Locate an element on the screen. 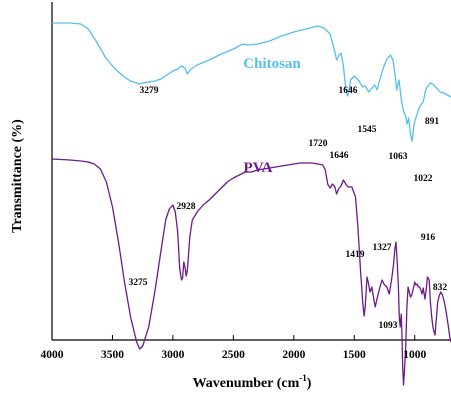 Image resolution: width=451 pixels, height=393 pixels. peak-label: 1327 is located at coordinates (382, 248).